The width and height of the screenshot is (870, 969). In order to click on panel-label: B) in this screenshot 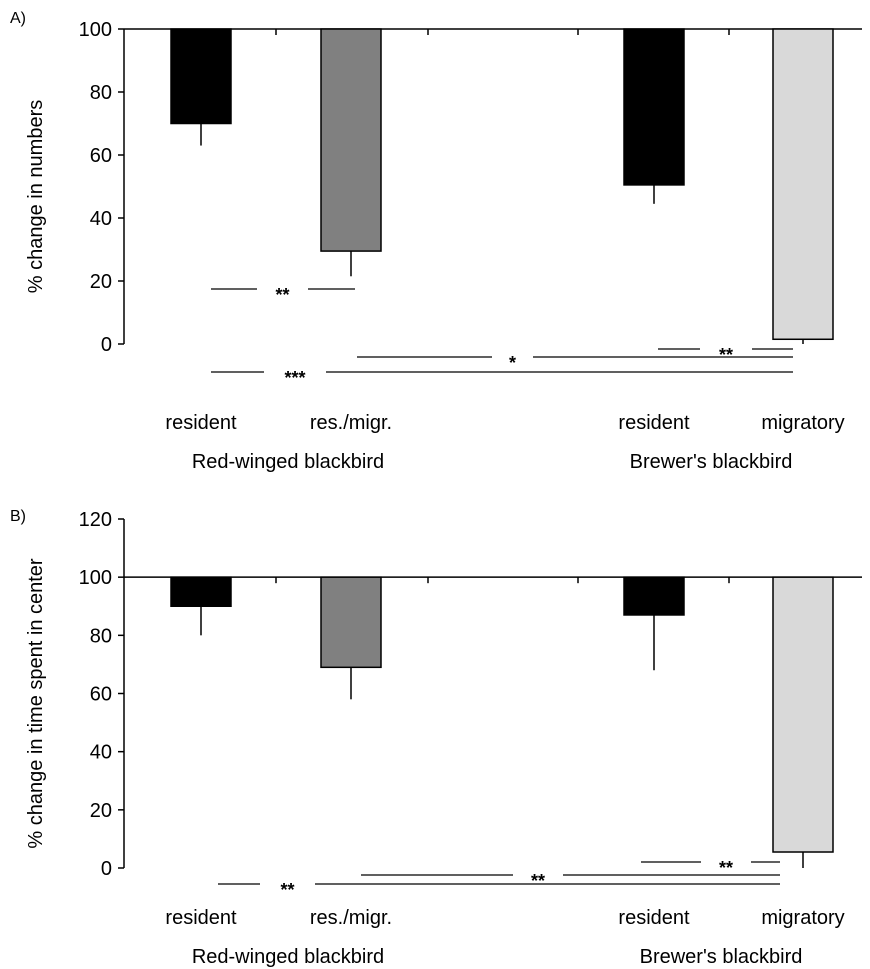, I will do `click(18, 516)`.